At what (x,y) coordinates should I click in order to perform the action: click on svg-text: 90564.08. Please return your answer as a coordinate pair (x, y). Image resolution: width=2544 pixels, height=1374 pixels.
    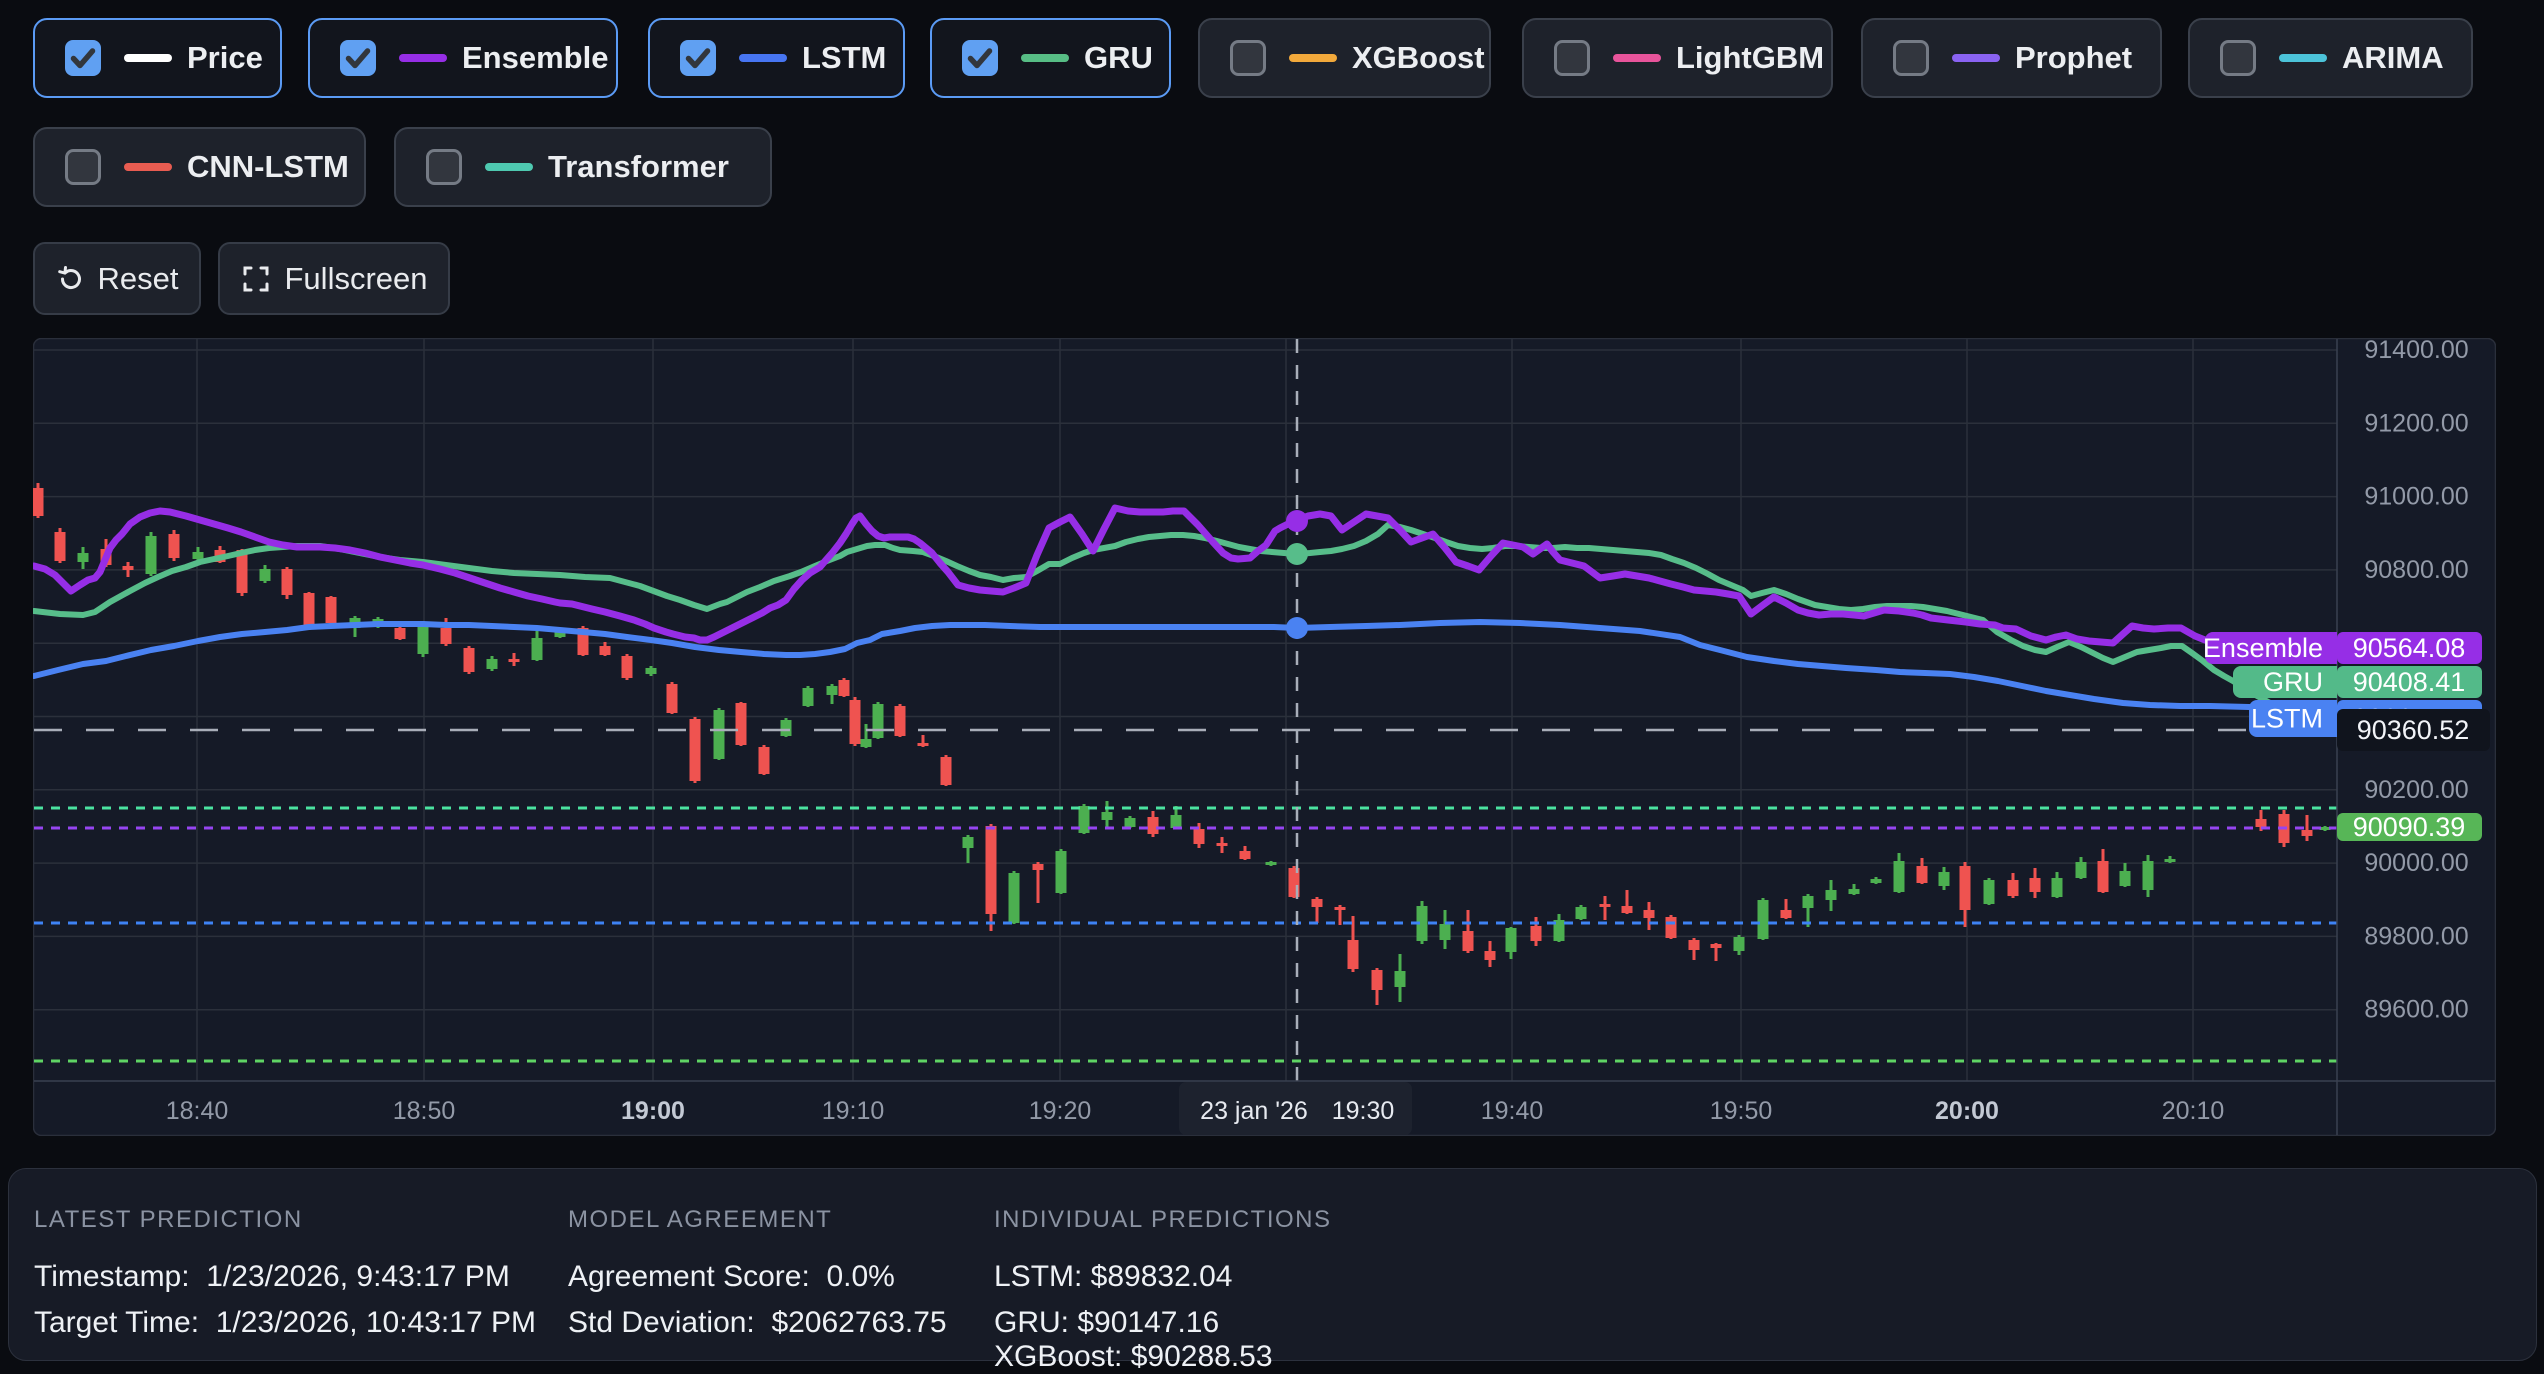
    Looking at the image, I should click on (2409, 648).